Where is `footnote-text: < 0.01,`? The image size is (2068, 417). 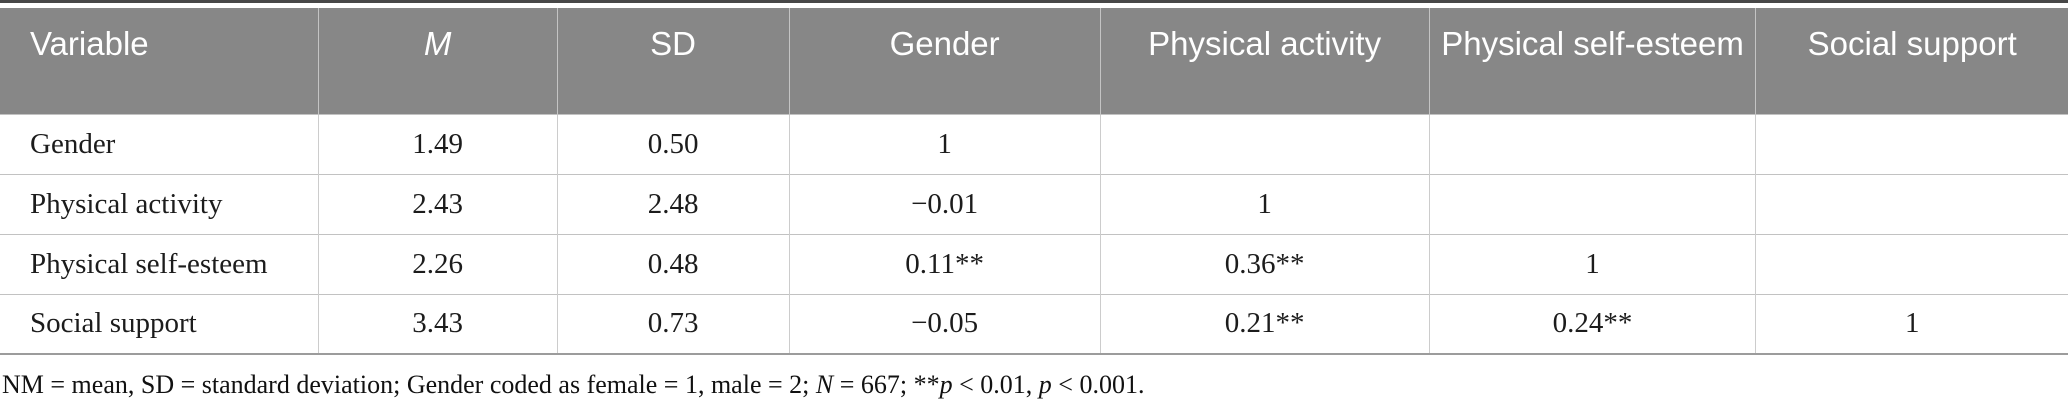
footnote-text: < 0.01, is located at coordinates (995, 384).